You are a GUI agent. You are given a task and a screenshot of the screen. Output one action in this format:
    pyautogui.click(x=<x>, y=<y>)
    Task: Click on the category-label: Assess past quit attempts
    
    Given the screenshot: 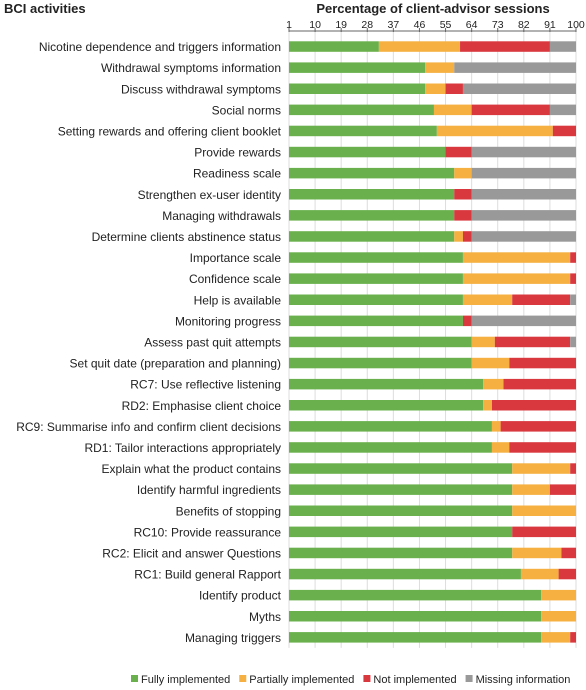 What is the action you would take?
    pyautogui.click(x=212, y=342)
    